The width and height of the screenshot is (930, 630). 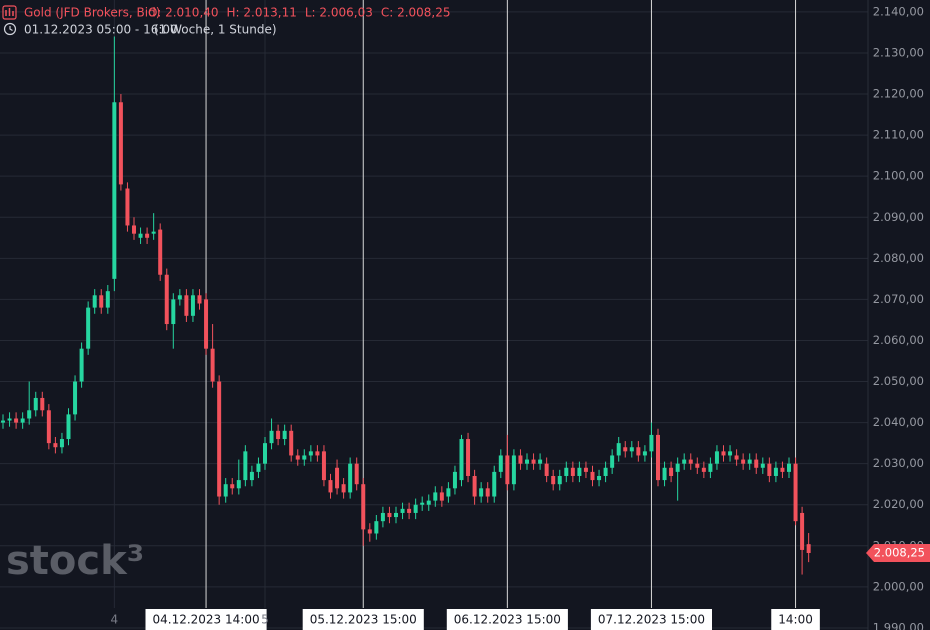 I want to click on y-tick-label: 2.040,00, so click(x=898, y=422).